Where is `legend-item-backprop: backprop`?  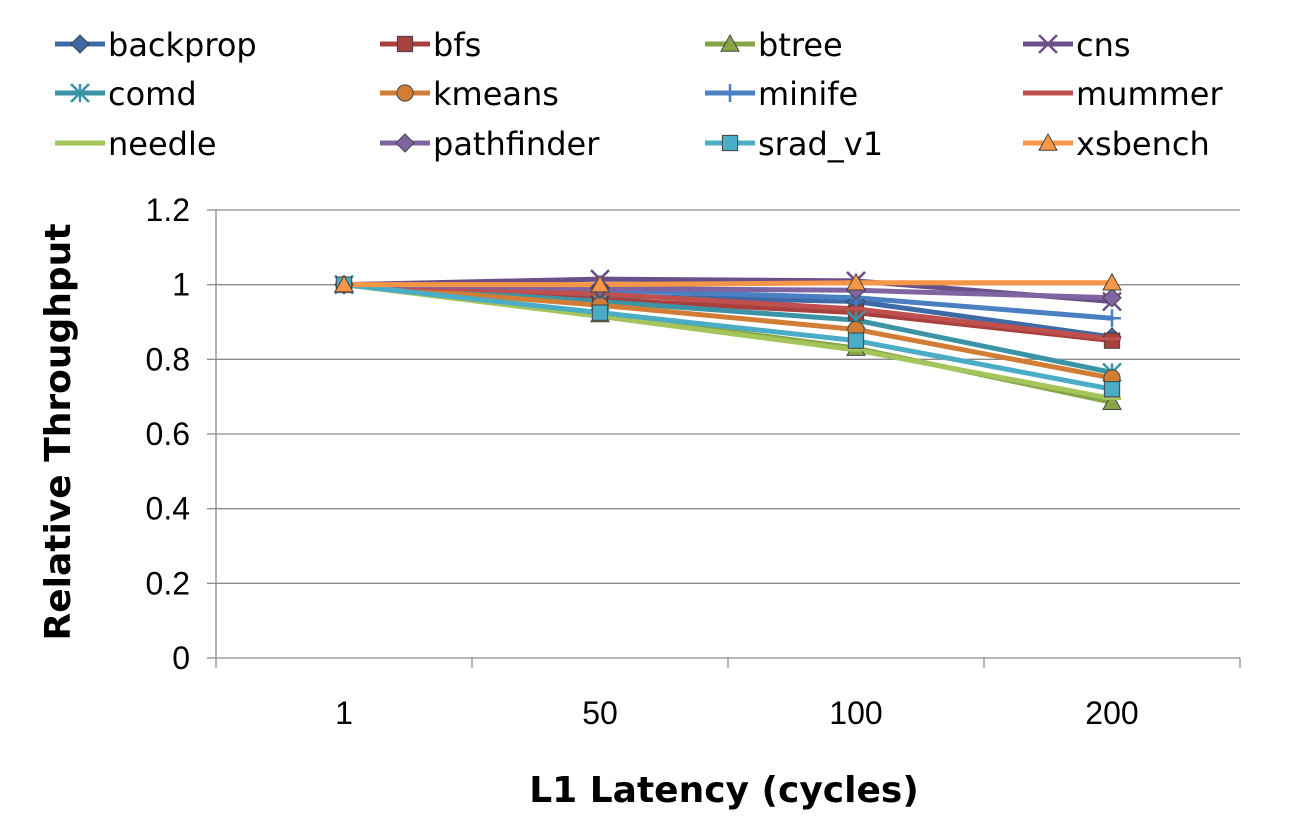 legend-item-backprop: backprop is located at coordinates (156, 45).